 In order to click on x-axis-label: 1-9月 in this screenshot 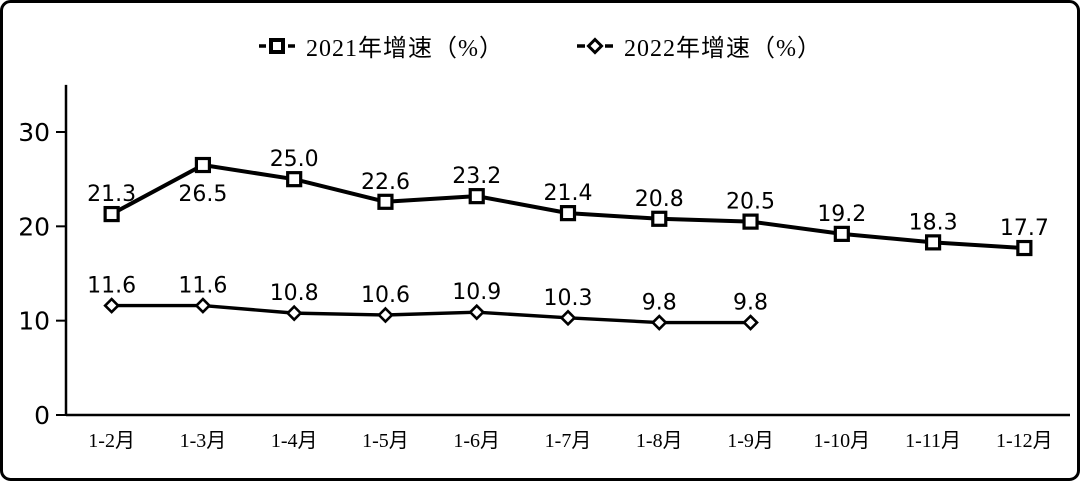, I will do `click(750, 441)`.